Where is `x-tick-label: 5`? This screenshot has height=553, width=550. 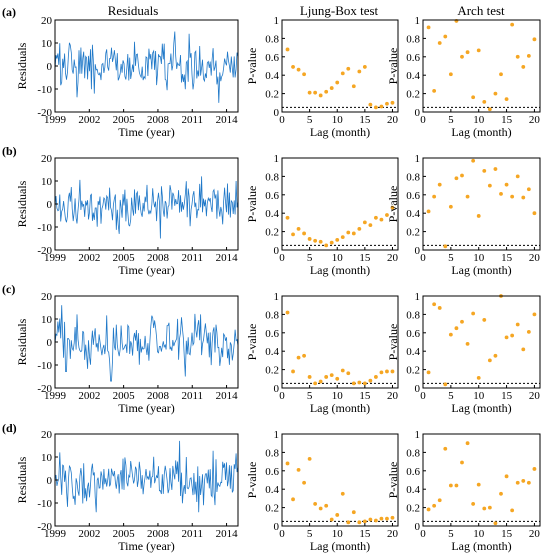 x-tick-label: 5 is located at coordinates (451, 534).